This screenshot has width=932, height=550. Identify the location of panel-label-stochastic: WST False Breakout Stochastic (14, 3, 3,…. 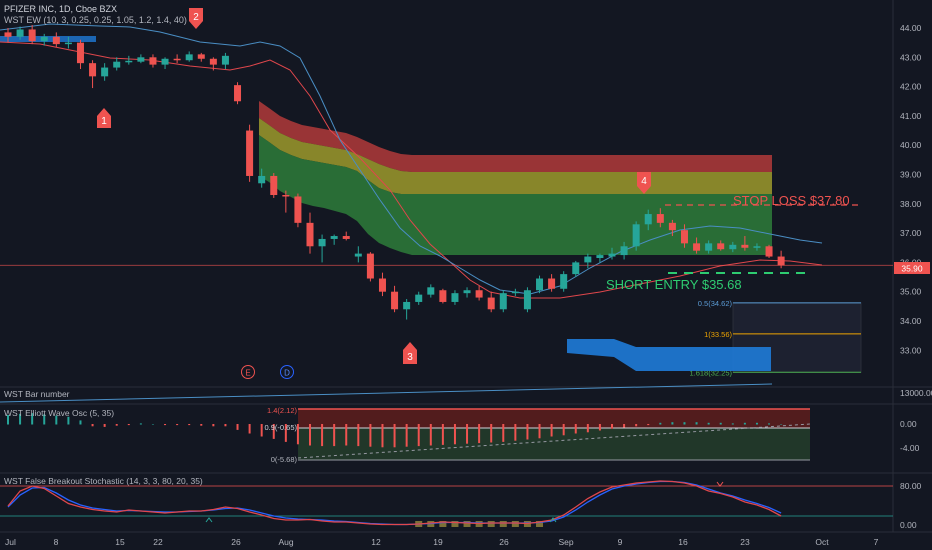
(103, 481).